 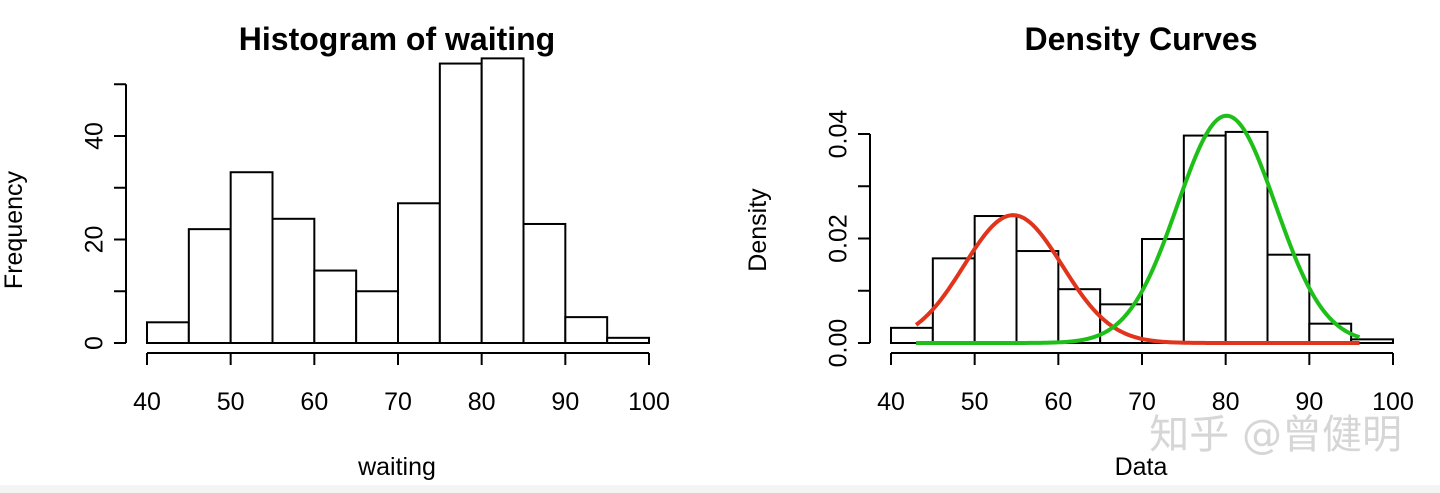 What do you see at coordinates (1275, 435) in the screenshot?
I see `watermark-text: 知乎 @曾健明` at bounding box center [1275, 435].